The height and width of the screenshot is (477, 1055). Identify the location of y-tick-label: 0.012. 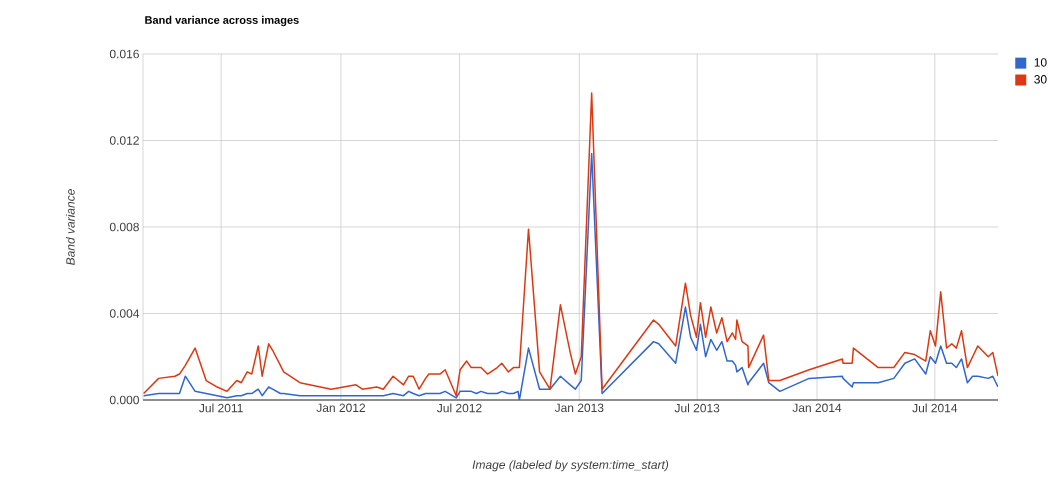
(124, 140).